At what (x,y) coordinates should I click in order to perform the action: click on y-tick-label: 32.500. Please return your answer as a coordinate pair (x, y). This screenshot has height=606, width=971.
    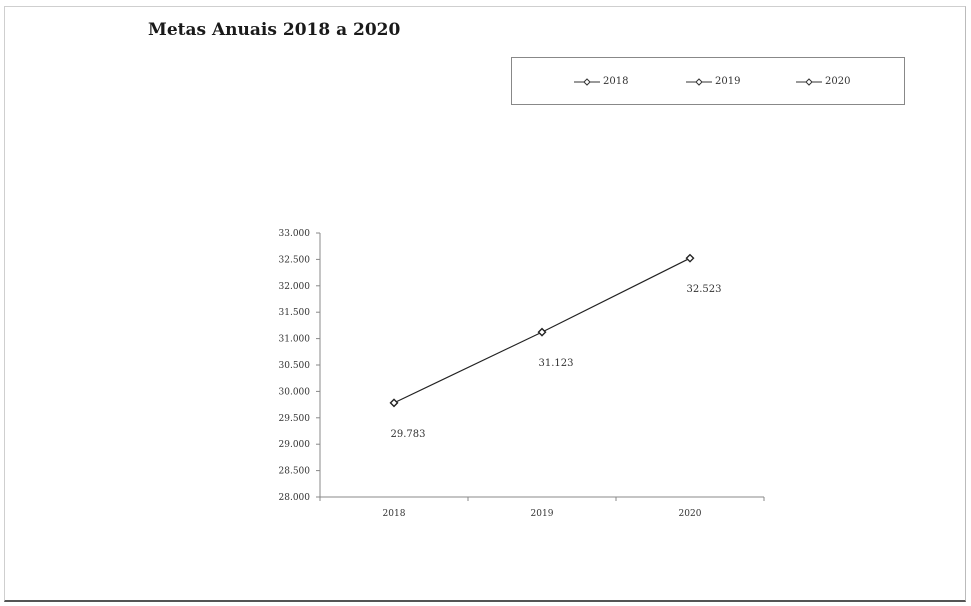
    Looking at the image, I should click on (295, 260).